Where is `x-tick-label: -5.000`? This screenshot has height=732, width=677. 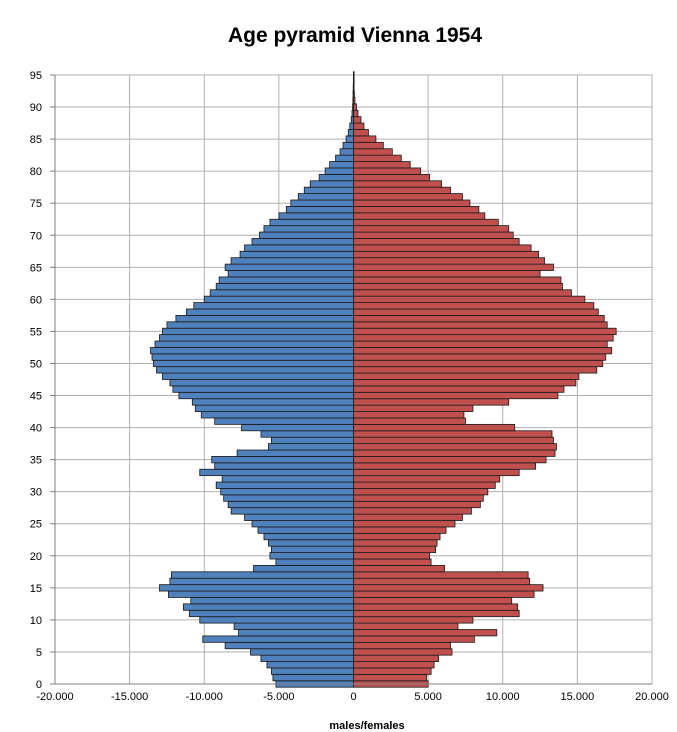 x-tick-label: -5.000 is located at coordinates (278, 697).